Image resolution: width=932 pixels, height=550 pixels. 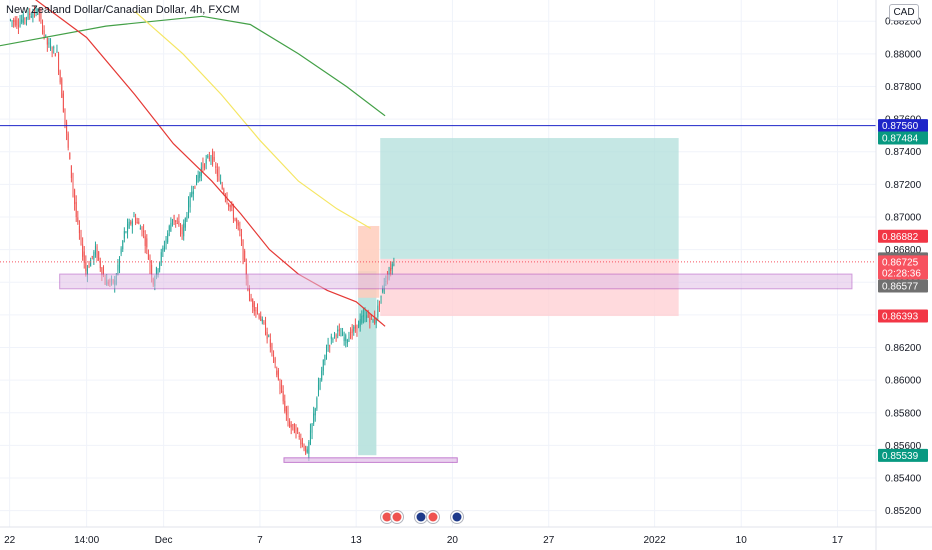 What do you see at coordinates (903, 185) in the screenshot?
I see `y-tick-label: 0.87200` at bounding box center [903, 185].